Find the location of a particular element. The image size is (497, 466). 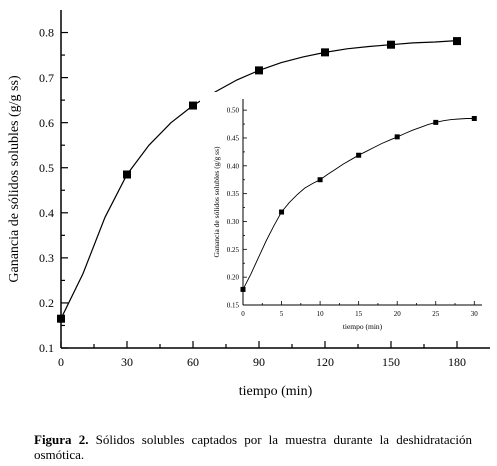

main-x-tick-label: 60 is located at coordinates (193, 362).